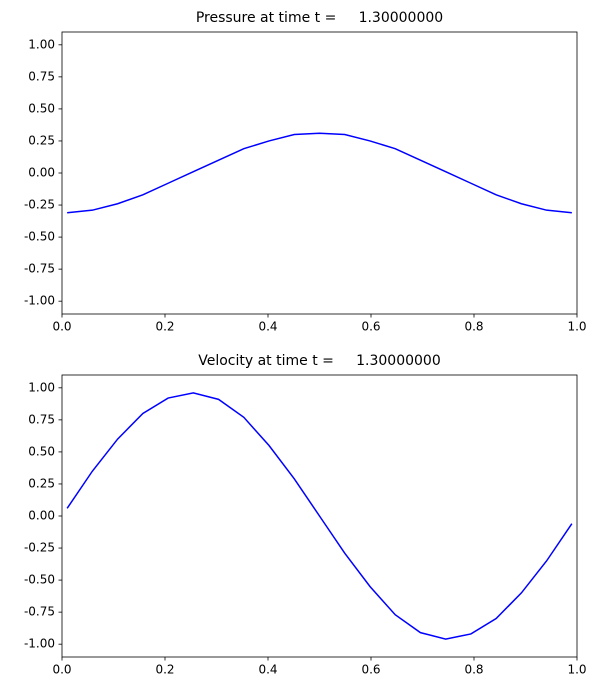  What do you see at coordinates (319, 361) in the screenshot?
I see `chart-title: Velocity at time t = 1.30000000` at bounding box center [319, 361].